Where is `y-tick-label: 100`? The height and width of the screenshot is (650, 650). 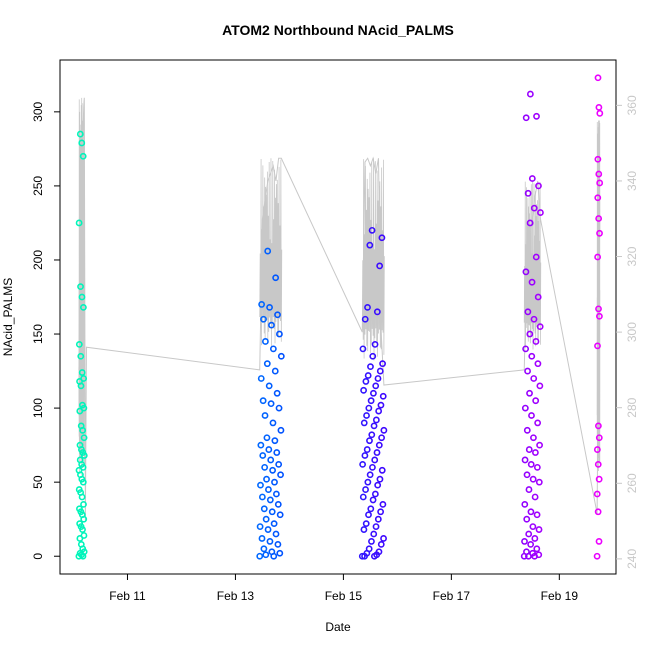 y-tick-label: 100 is located at coordinates (38, 408).